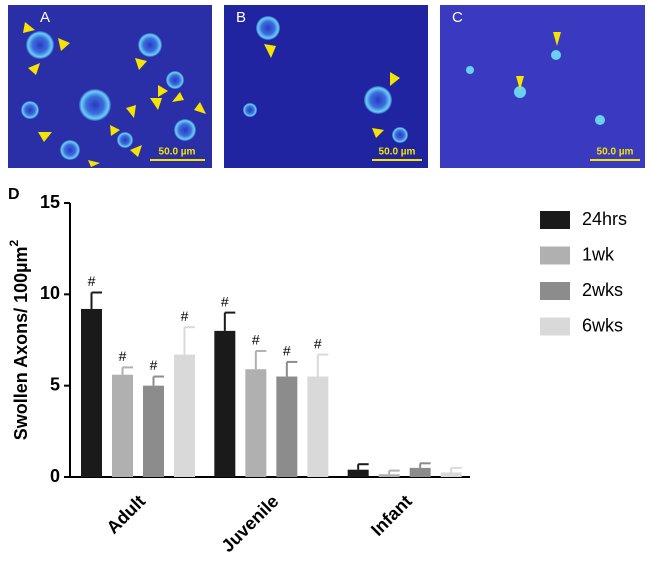  What do you see at coordinates (241, 17) in the screenshot?
I see `panel-label: B` at bounding box center [241, 17].